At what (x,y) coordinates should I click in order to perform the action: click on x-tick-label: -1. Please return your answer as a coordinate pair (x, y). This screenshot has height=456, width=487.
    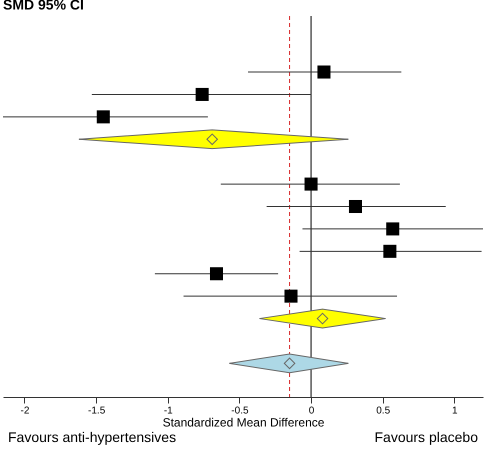
    Looking at the image, I should click on (169, 411).